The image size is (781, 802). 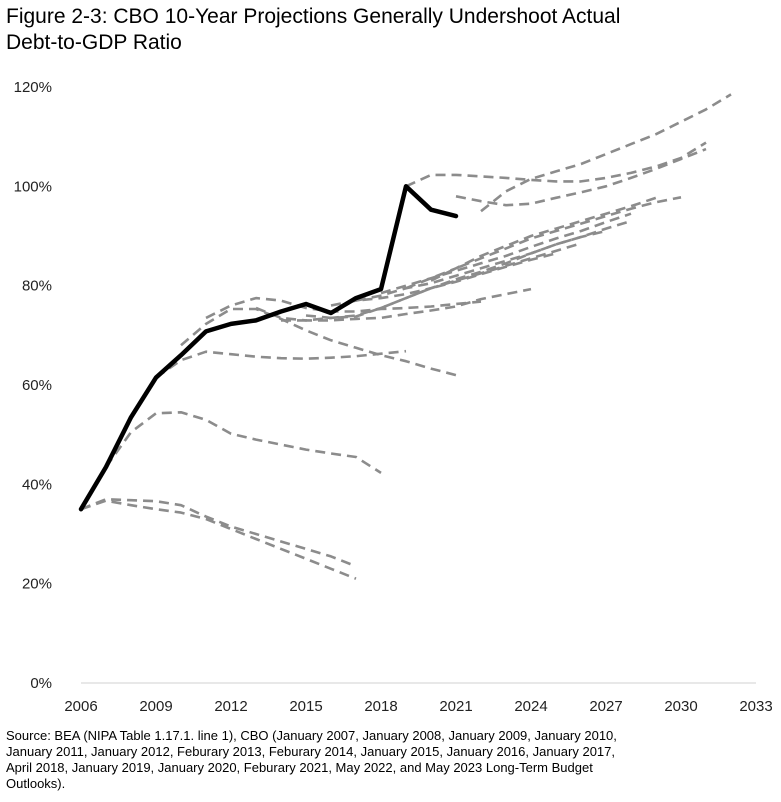 What do you see at coordinates (530, 706) in the screenshot?
I see `x-tick-label: 2024` at bounding box center [530, 706].